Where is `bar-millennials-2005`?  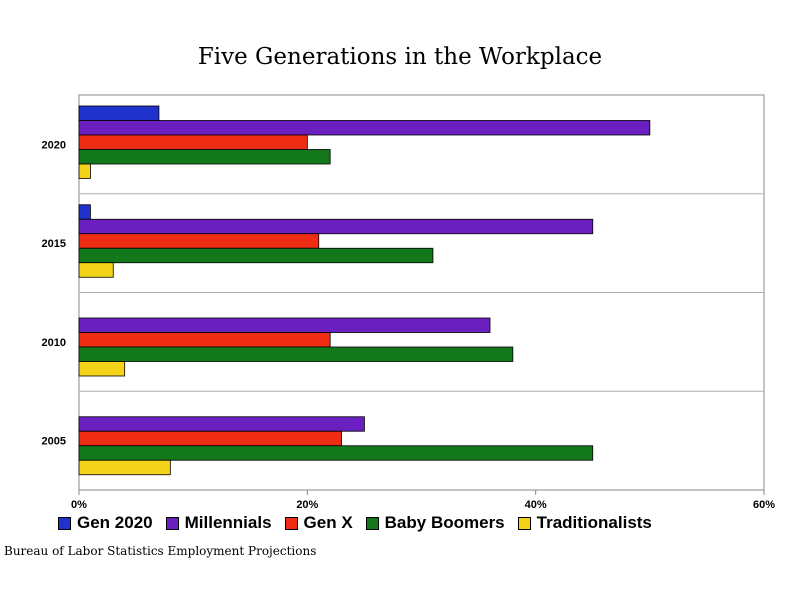
bar-millennials-2005 is located at coordinates (221, 424).